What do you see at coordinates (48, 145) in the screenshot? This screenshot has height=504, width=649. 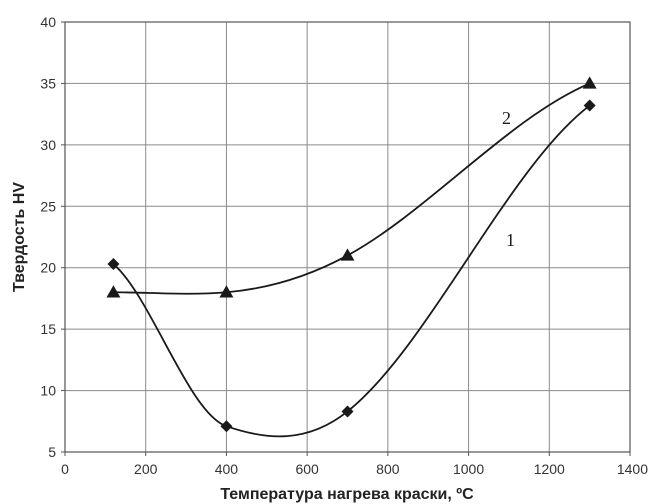 I see `y-tick-label: 30` at bounding box center [48, 145].